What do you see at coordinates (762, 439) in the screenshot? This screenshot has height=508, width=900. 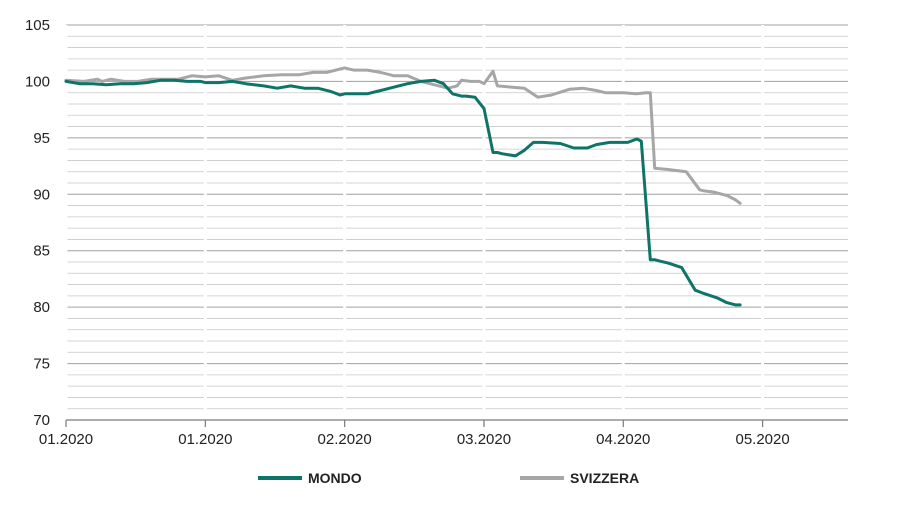 I see `x-tick-label: 05.2020` at bounding box center [762, 439].